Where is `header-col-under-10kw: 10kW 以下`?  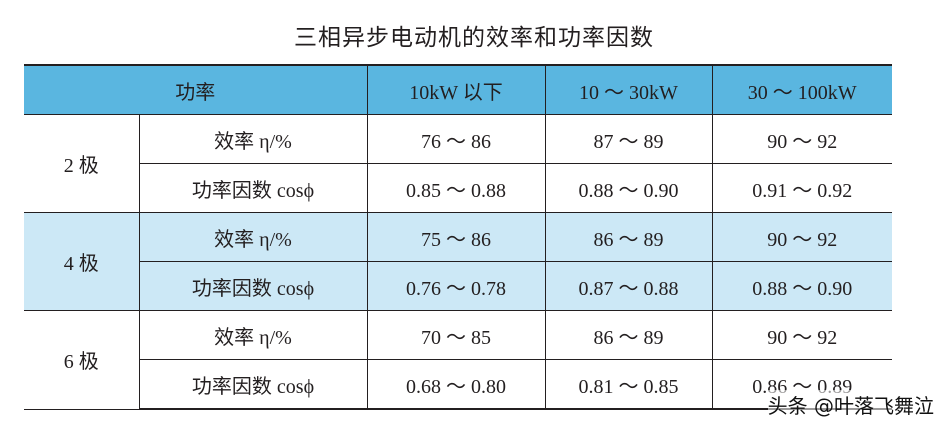
header-col-under-10kw: 10kW 以下 is located at coordinates (456, 89).